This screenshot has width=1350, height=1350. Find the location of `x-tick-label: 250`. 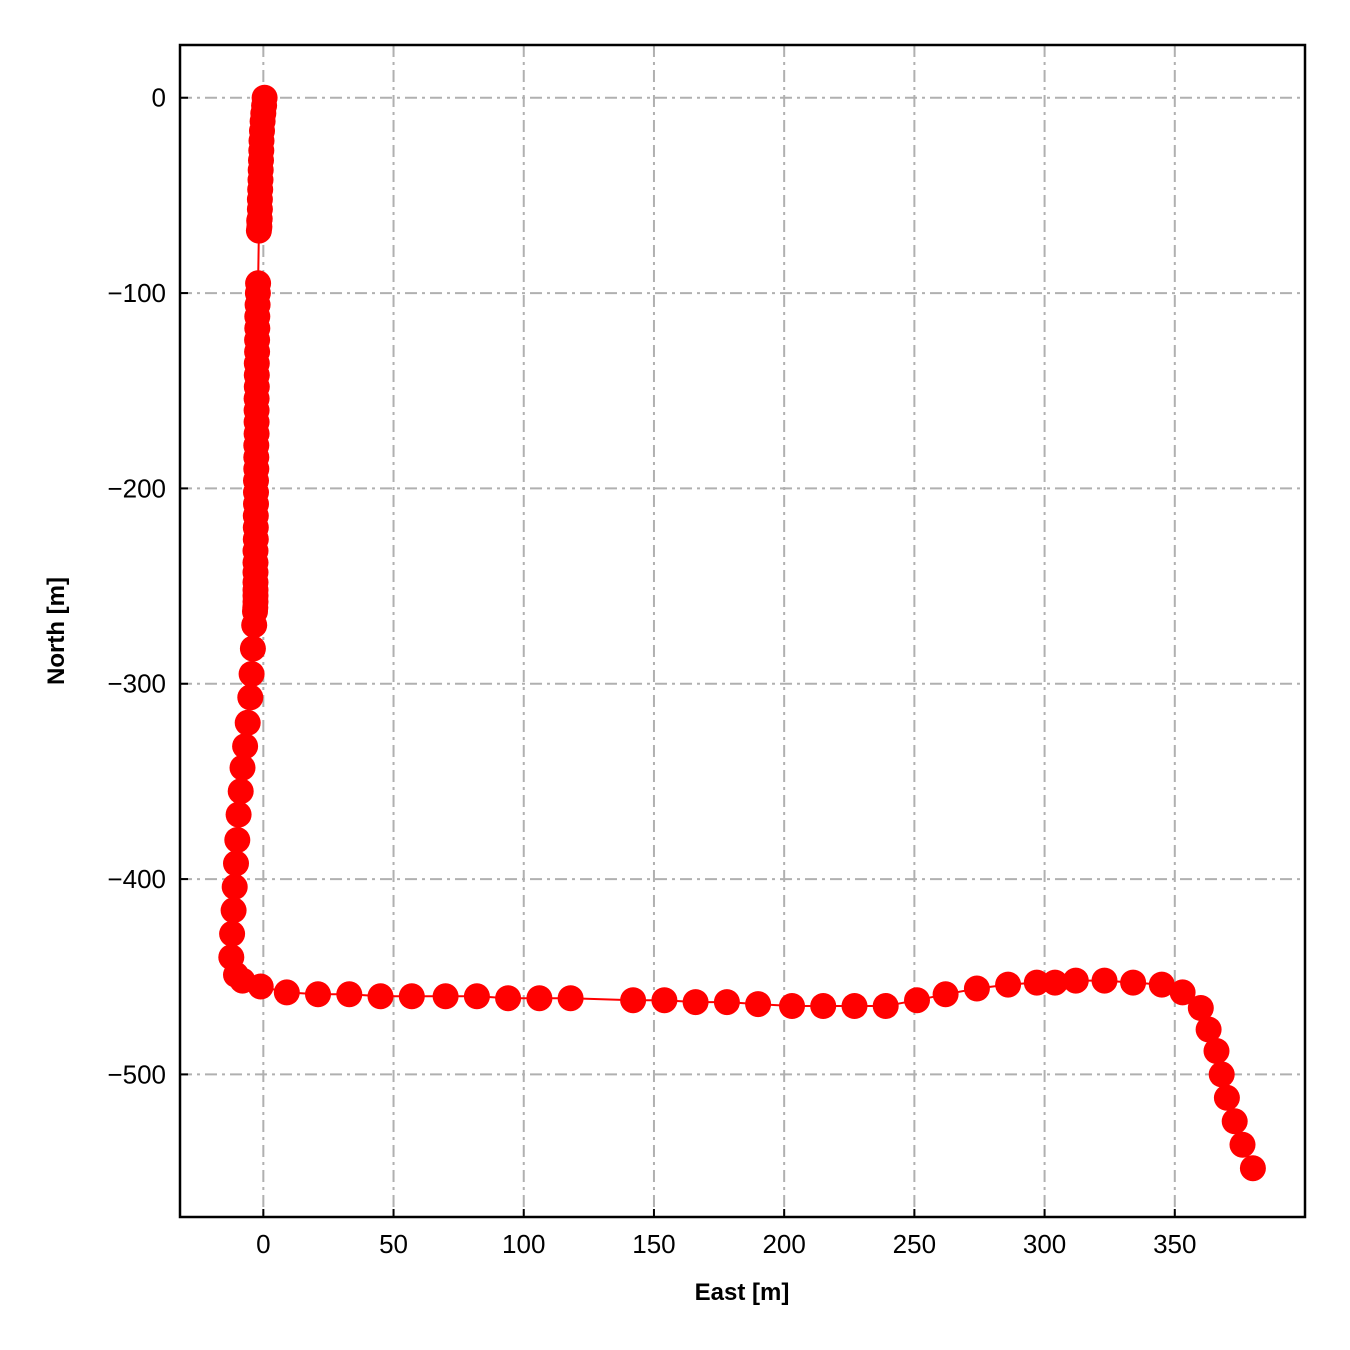

x-tick-label: 250 is located at coordinates (914, 1244).